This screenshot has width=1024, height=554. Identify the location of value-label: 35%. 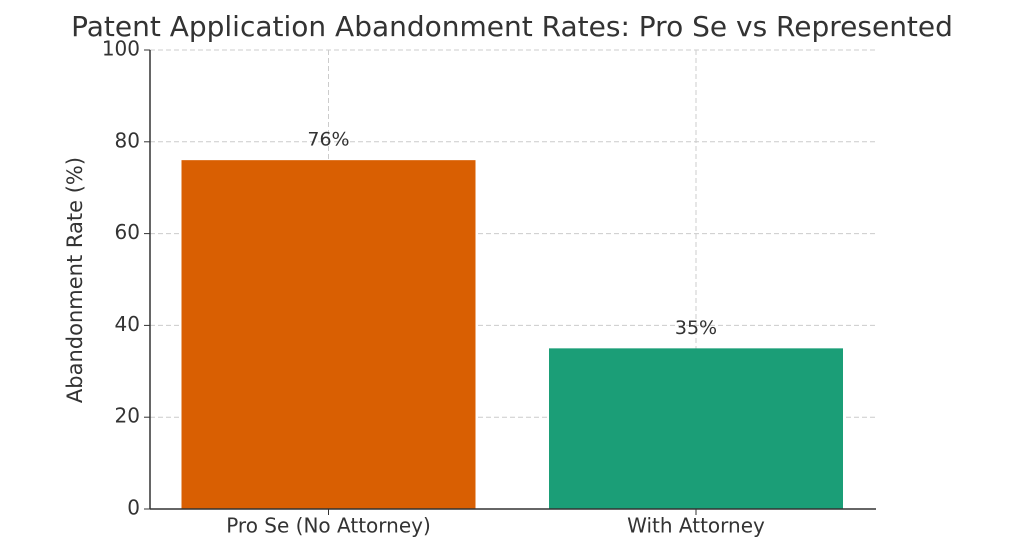
(696, 328).